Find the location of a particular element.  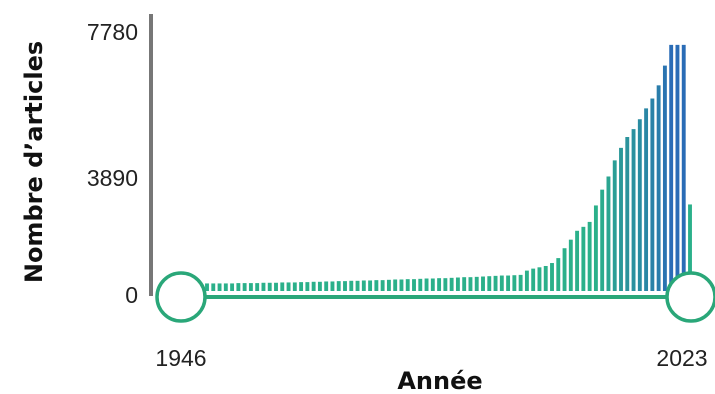

range-slider-end-handle is located at coordinates (690, 297).